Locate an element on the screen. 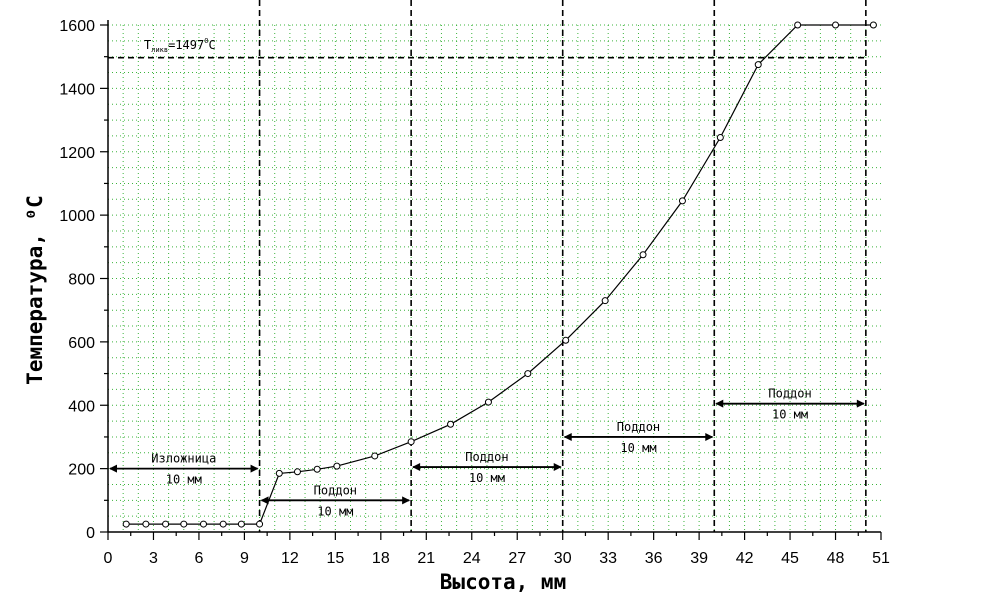 This screenshot has width=987, height=599. x-tick-label: 36 is located at coordinates (654, 558).